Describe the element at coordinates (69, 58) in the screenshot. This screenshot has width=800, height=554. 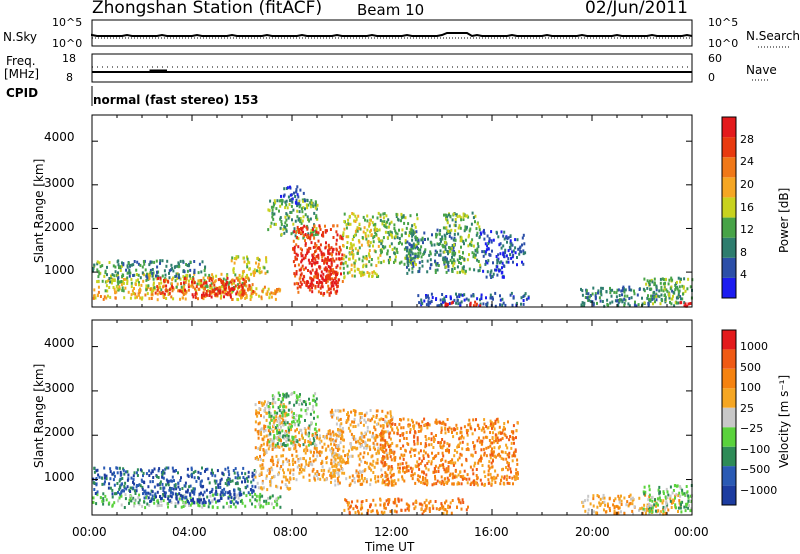
I see `freq-tick-high: 18` at that location.